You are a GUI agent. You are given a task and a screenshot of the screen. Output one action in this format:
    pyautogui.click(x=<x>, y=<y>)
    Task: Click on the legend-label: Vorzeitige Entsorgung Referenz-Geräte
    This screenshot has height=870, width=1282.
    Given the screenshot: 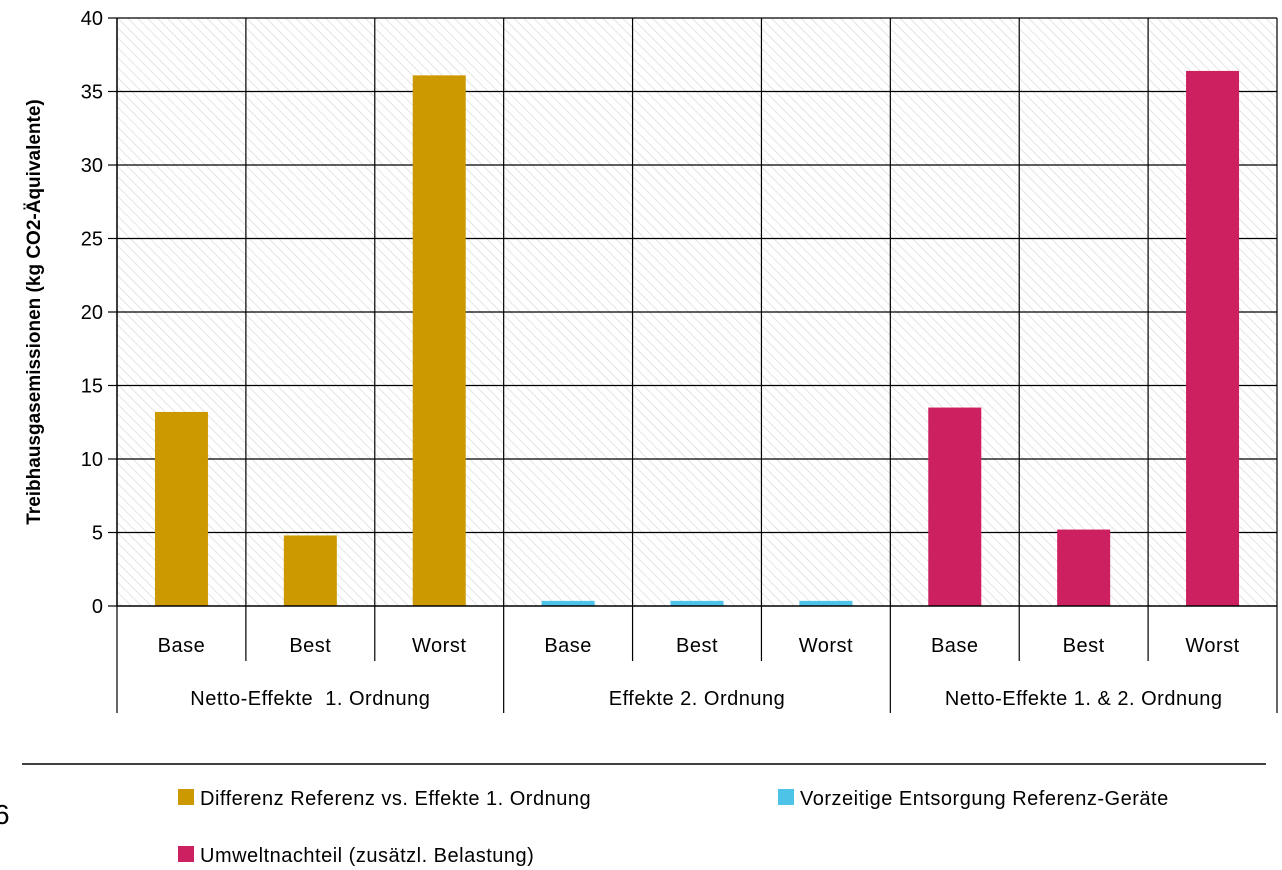 What is the action you would take?
    pyautogui.click(x=984, y=799)
    